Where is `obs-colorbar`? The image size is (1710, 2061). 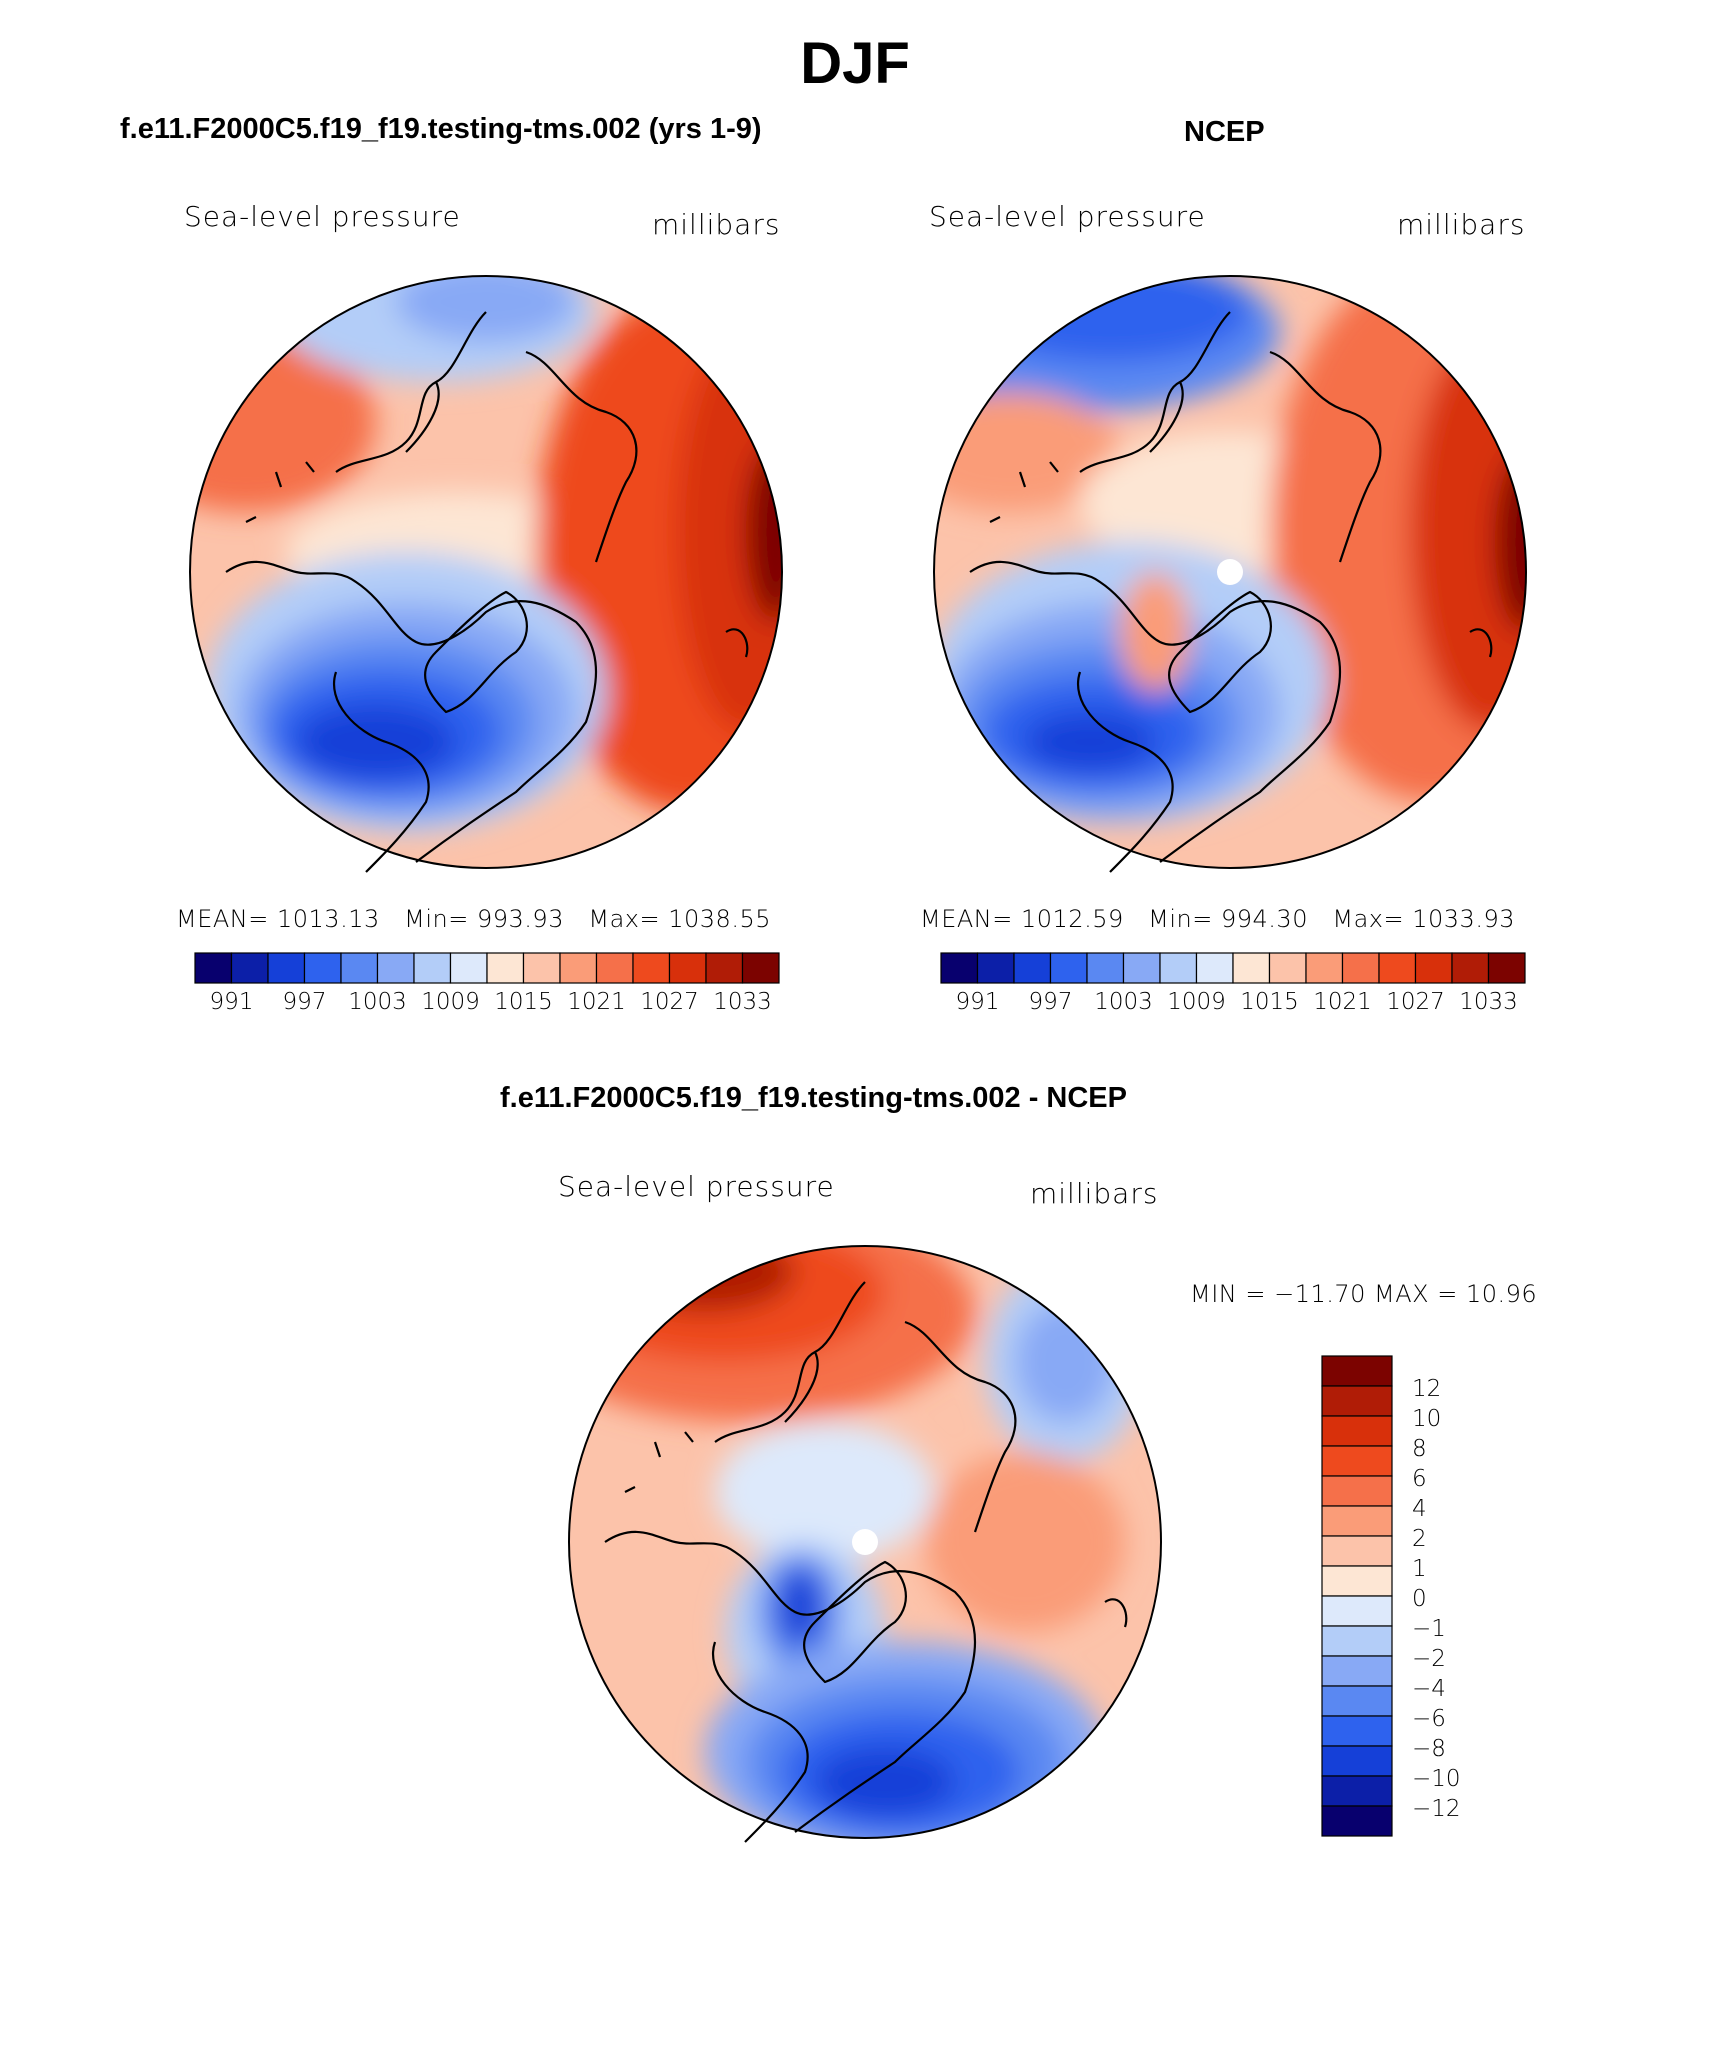 obs-colorbar is located at coordinates (1233, 968).